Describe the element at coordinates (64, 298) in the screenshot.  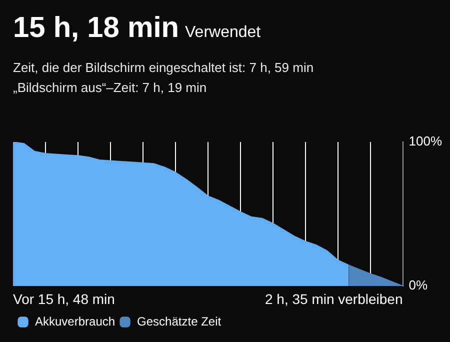
I see `text: Vor 15 h, 48 min` at that location.